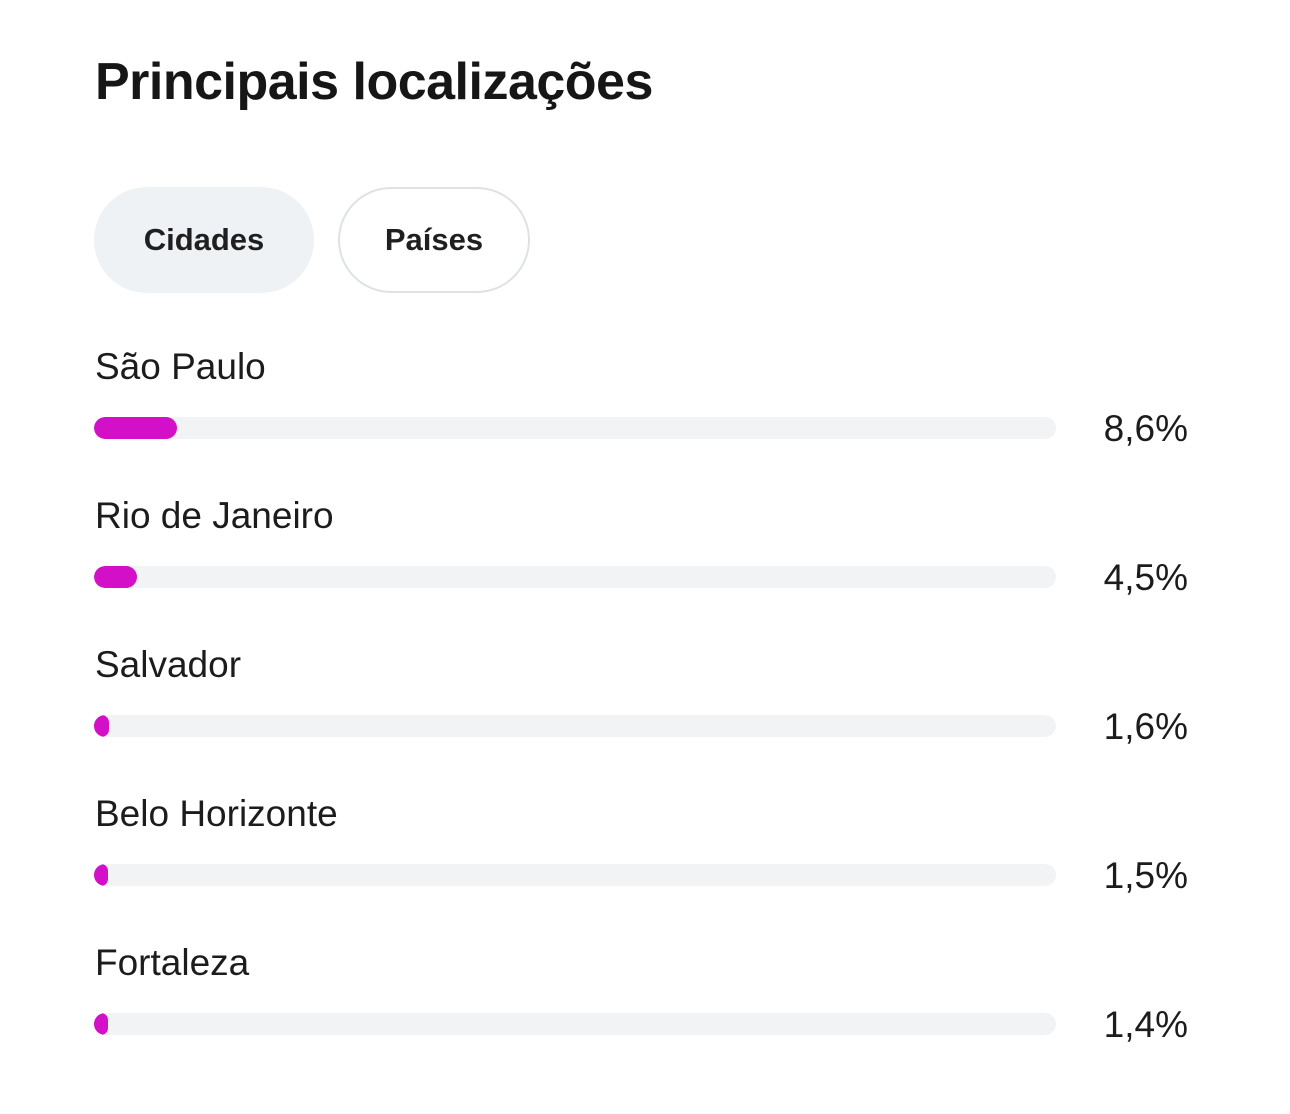 The height and width of the screenshot is (1114, 1290). What do you see at coordinates (204, 240) in the screenshot?
I see `tab-cities: Cidades` at bounding box center [204, 240].